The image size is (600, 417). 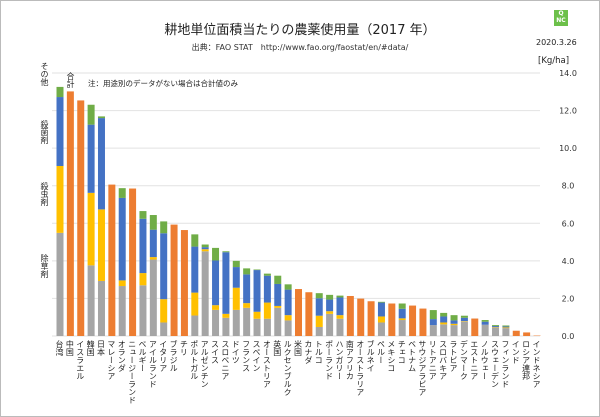 I want to click on x-tick-label: ノルウェー, so click(x=485, y=360).